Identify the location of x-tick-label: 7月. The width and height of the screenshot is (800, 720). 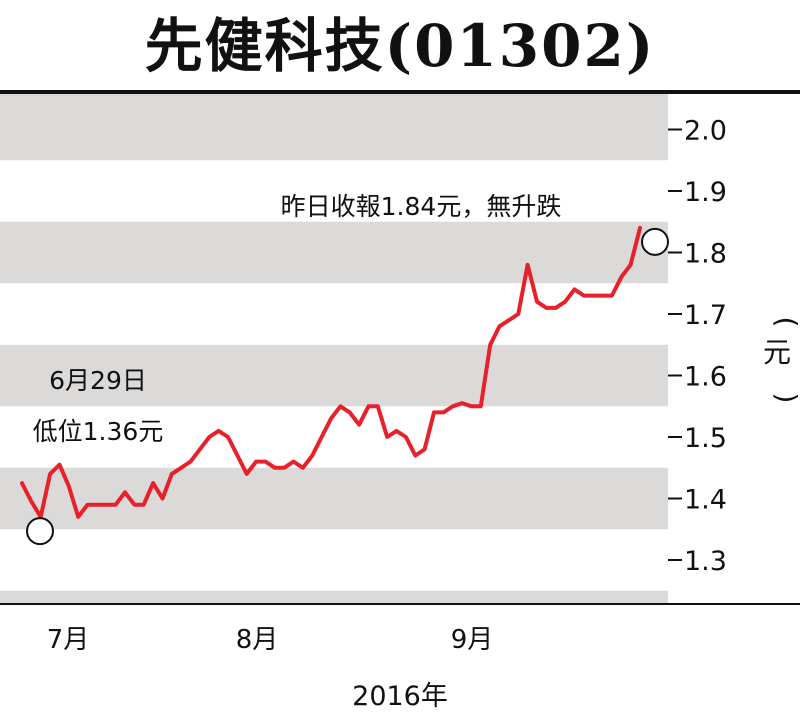
(68, 640).